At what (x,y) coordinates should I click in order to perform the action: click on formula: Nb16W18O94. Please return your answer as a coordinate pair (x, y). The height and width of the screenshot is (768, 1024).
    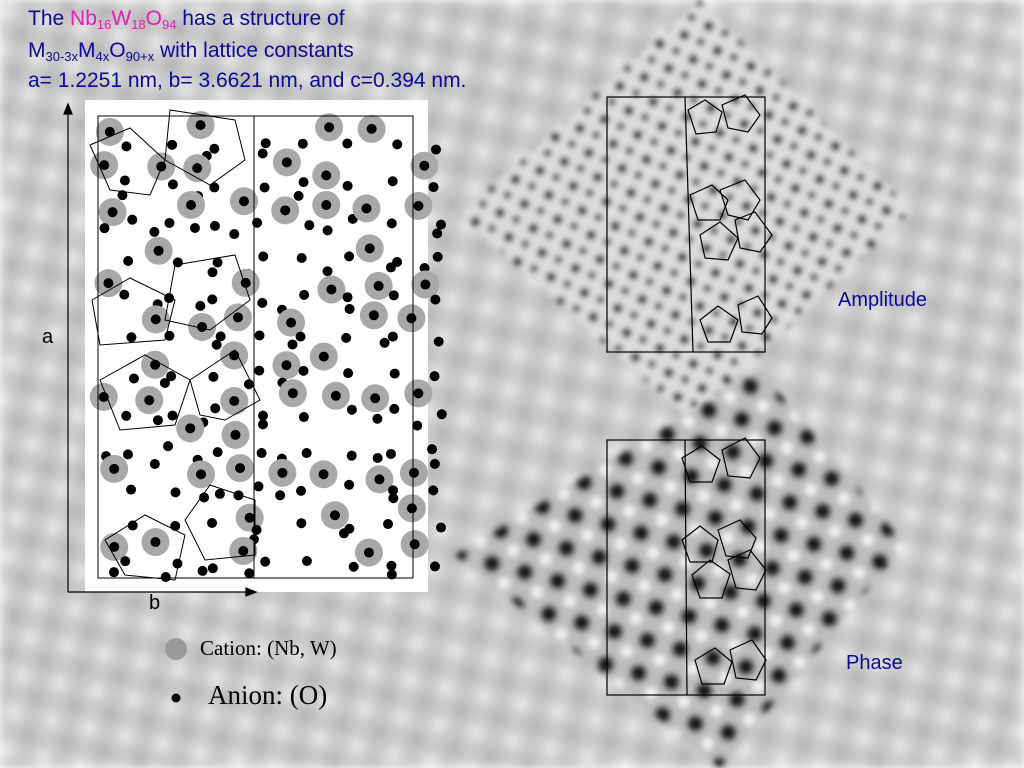
    Looking at the image, I should click on (123, 19).